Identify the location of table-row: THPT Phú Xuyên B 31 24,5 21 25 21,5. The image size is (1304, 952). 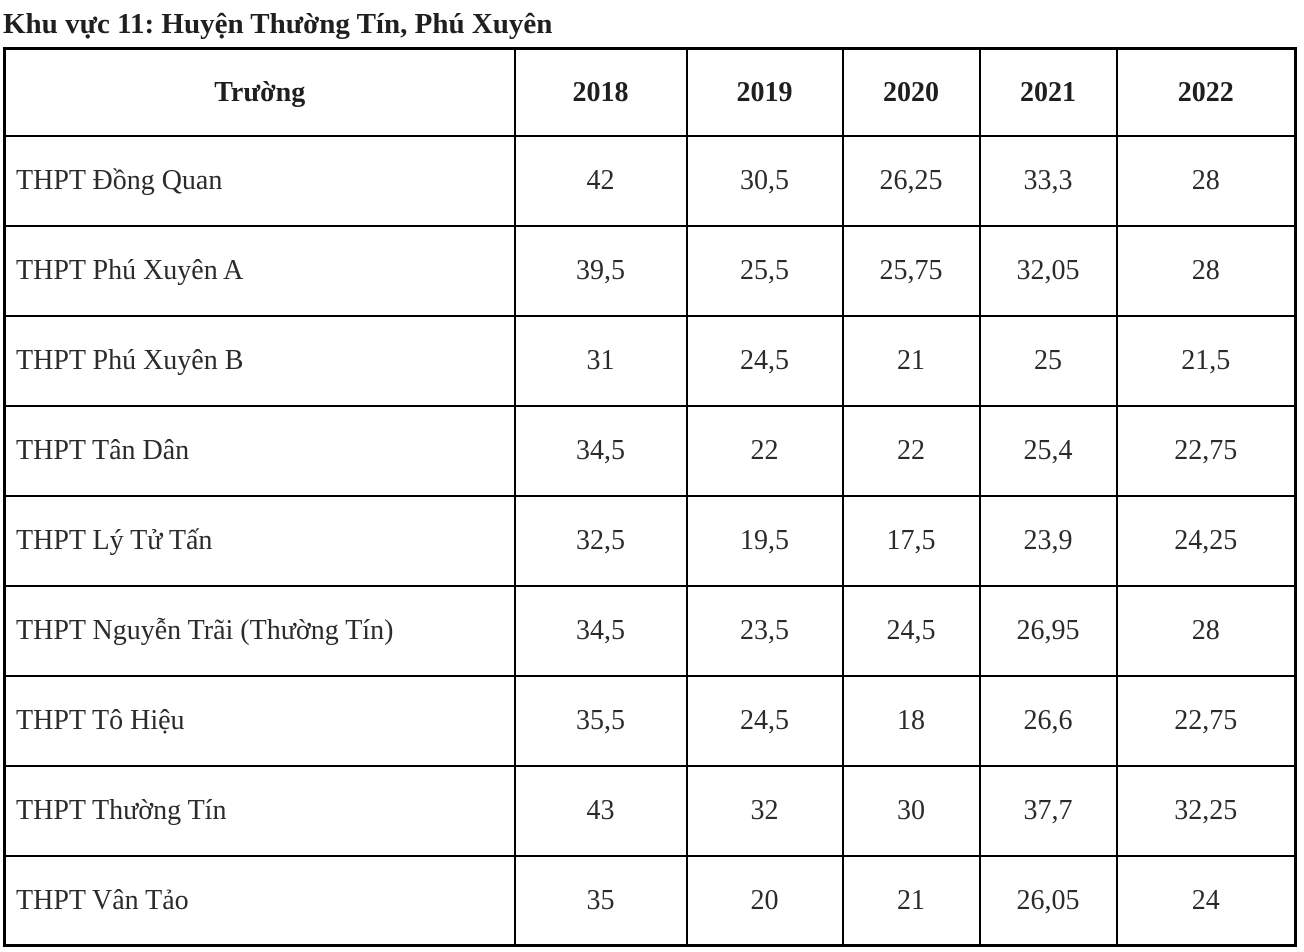
(650, 360).